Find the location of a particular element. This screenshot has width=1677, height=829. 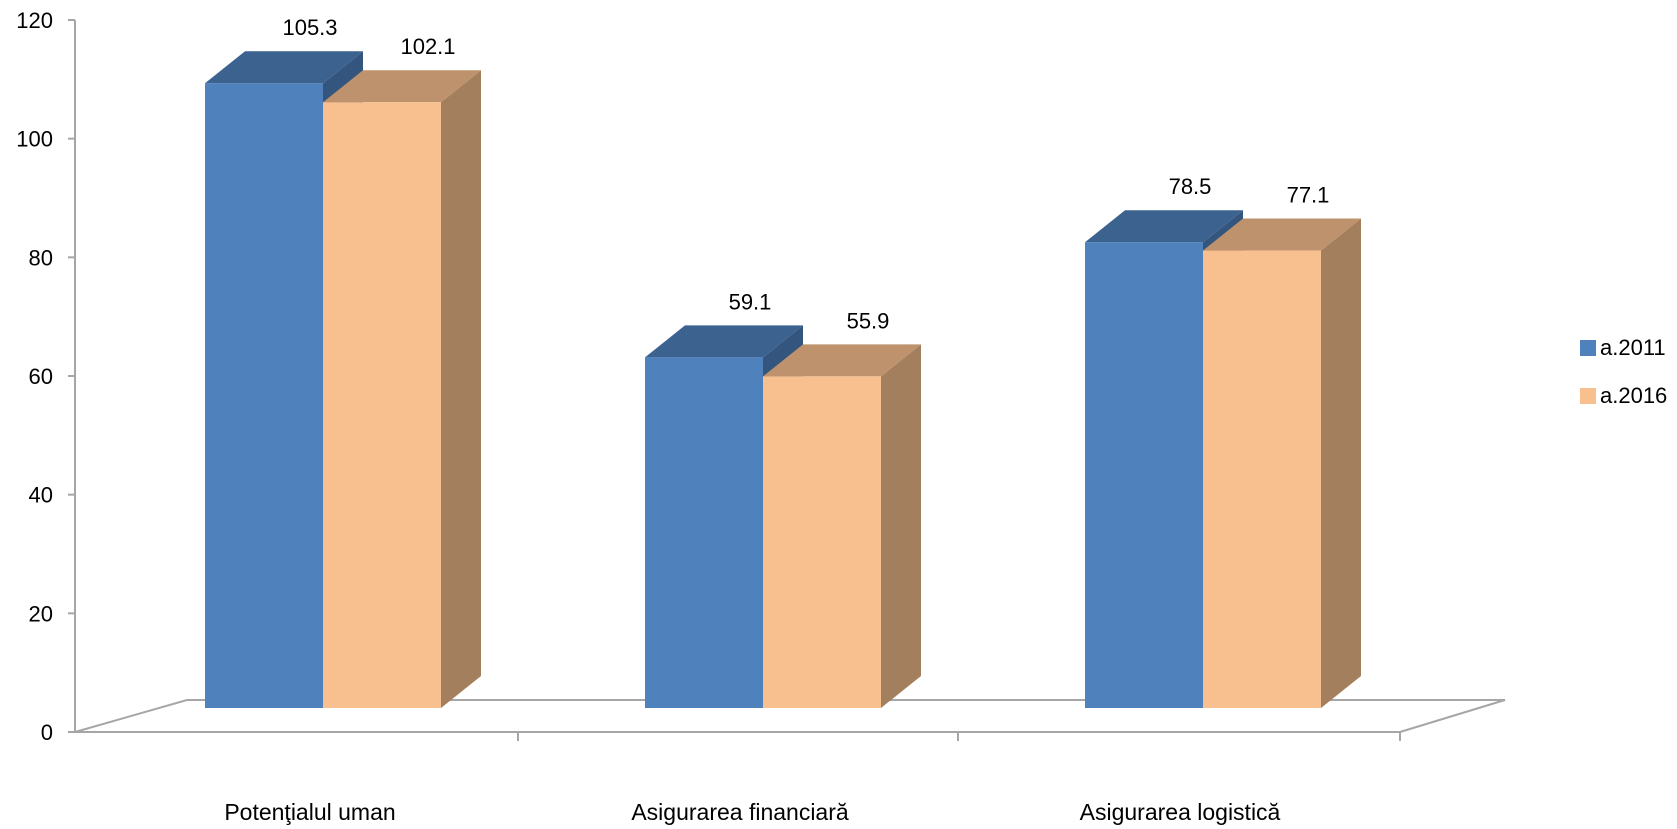

x-tick-label: Potenţialul uman is located at coordinates (309, 812).